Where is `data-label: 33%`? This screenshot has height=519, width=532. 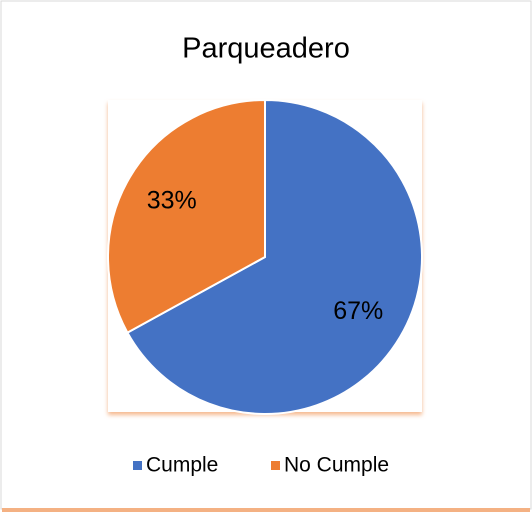 data-label: 33% is located at coordinates (172, 200).